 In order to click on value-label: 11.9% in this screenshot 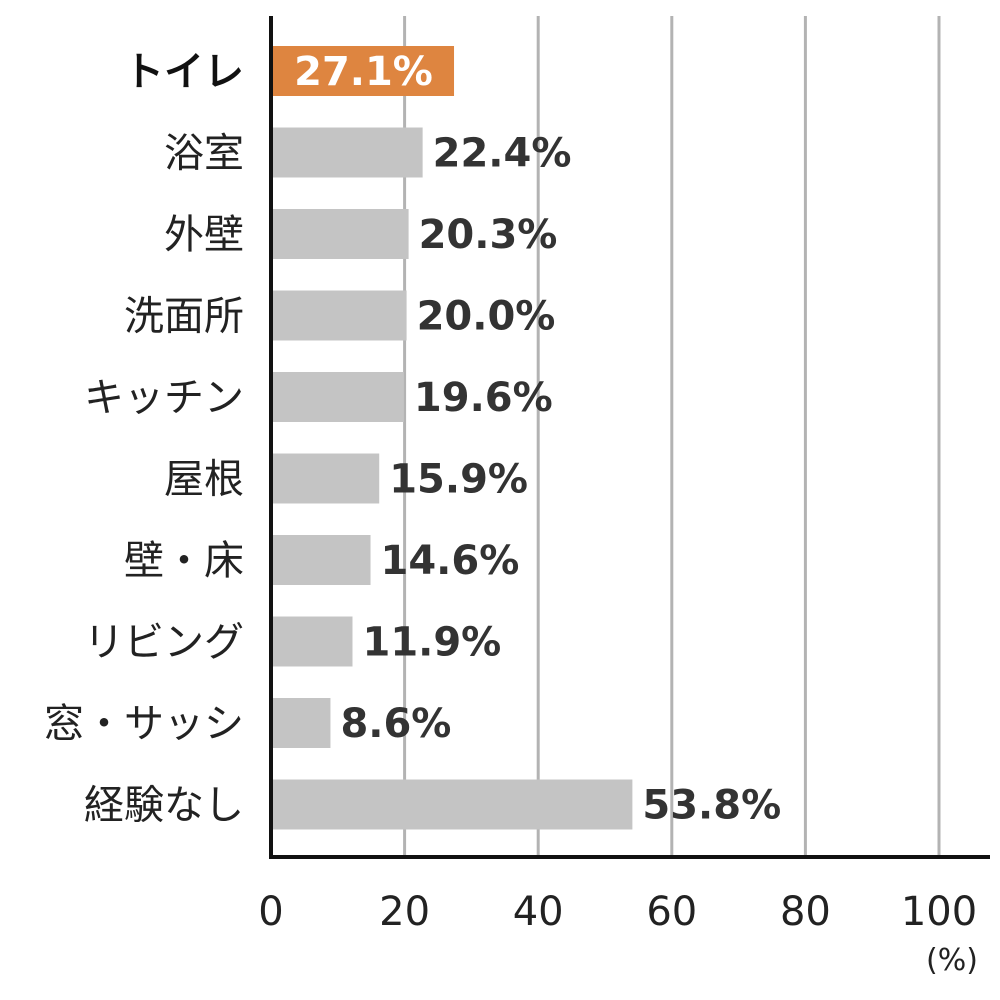, I will do `click(431, 643)`.